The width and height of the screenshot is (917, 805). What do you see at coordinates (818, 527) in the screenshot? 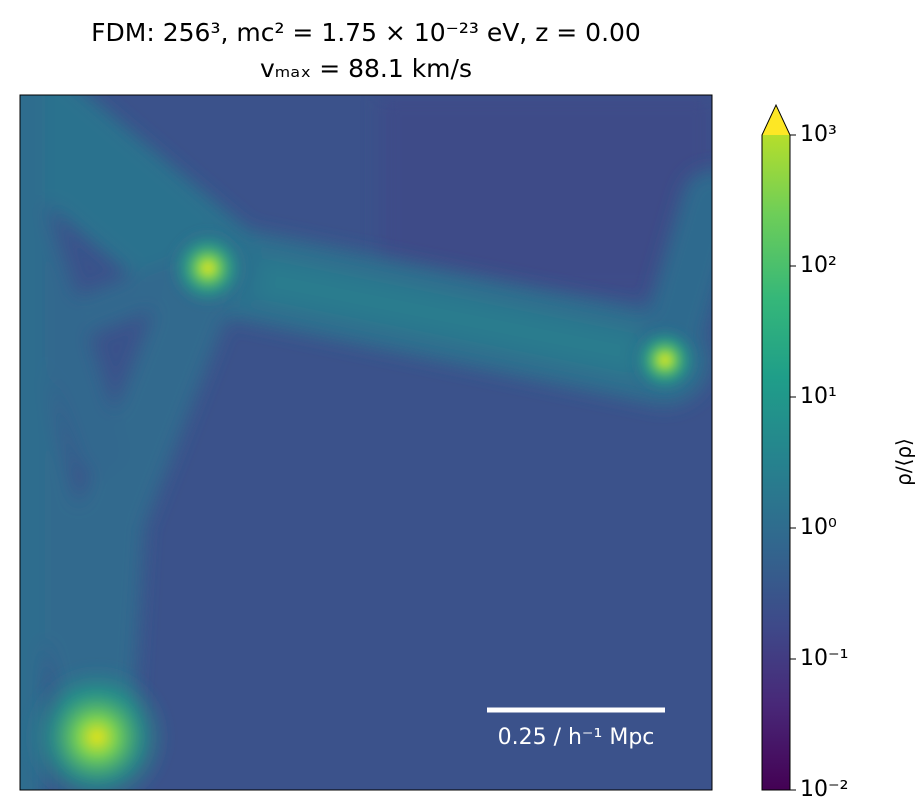
I see `colorbar-tick-label: 10⁰` at bounding box center [818, 527].